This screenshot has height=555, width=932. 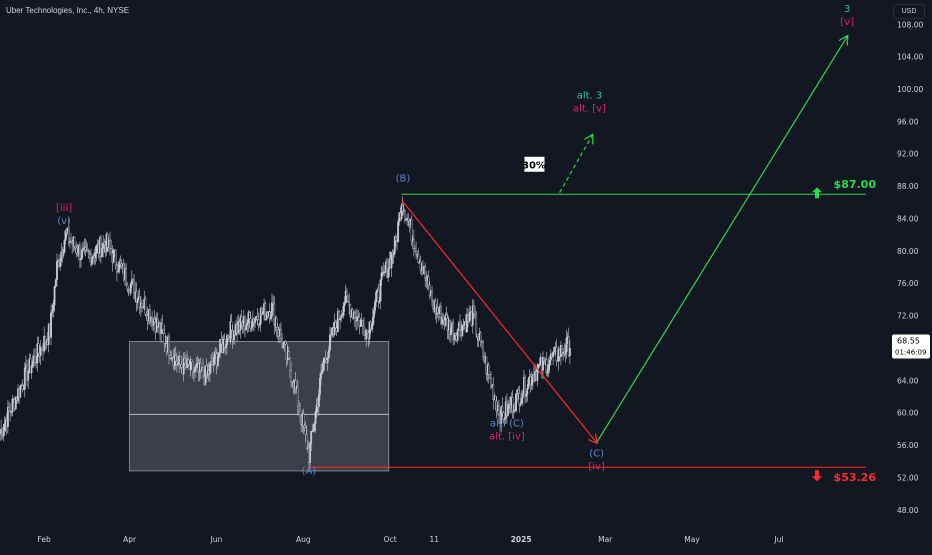 What do you see at coordinates (908, 121) in the screenshot?
I see `y-axis-tick-label: 96.00` at bounding box center [908, 121].